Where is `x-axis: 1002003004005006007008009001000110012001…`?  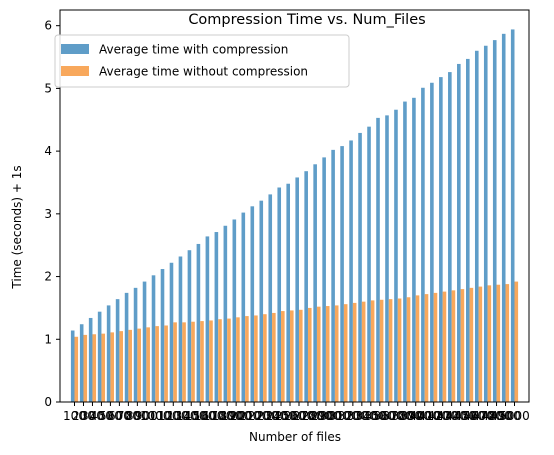 x-axis: 1002003004005006007008009001000110012001… is located at coordinates (296, 412).